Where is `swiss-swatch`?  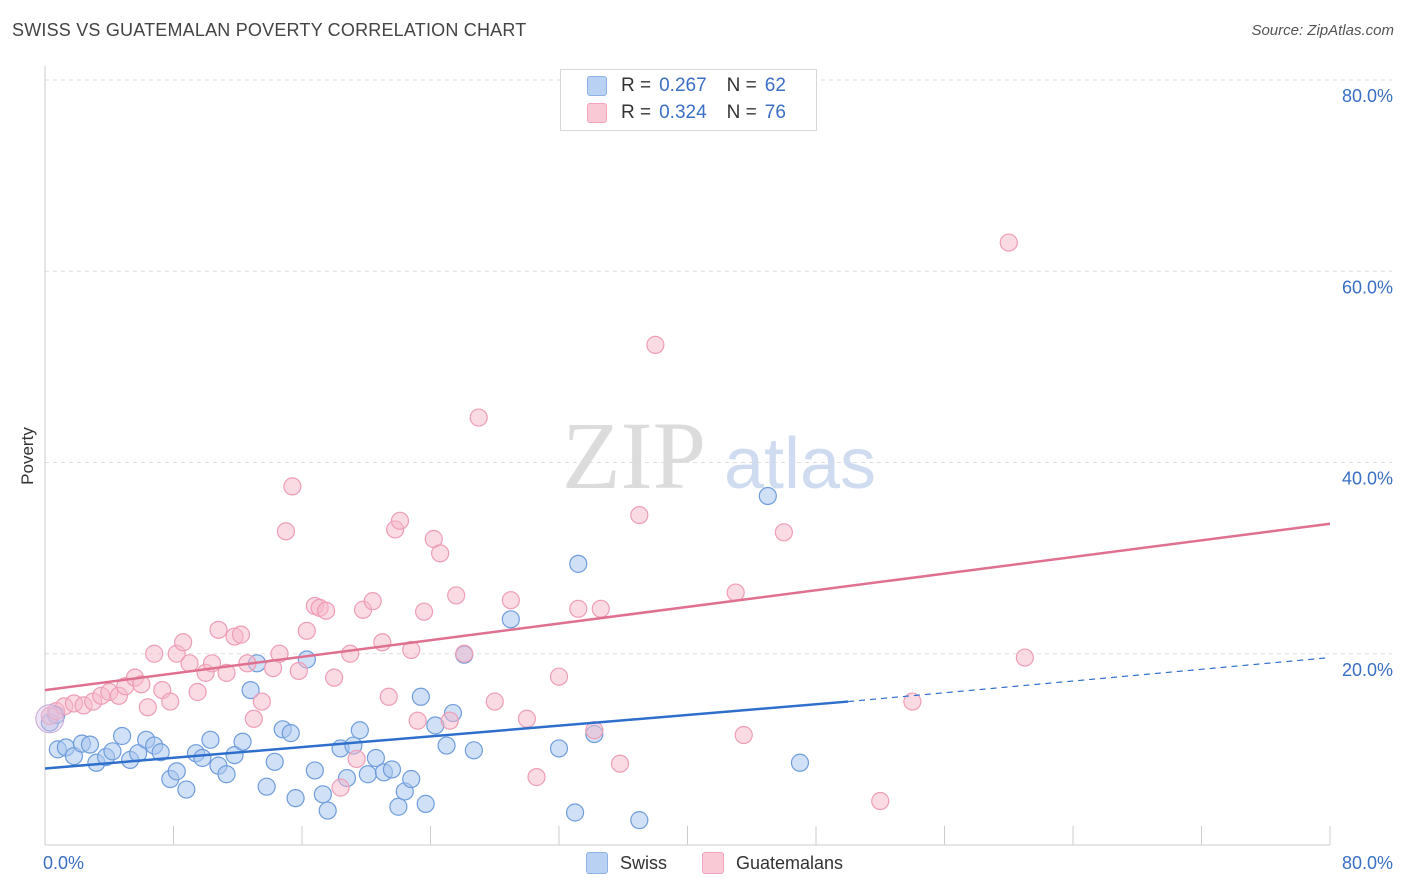
swiss-swatch is located at coordinates (597, 86).